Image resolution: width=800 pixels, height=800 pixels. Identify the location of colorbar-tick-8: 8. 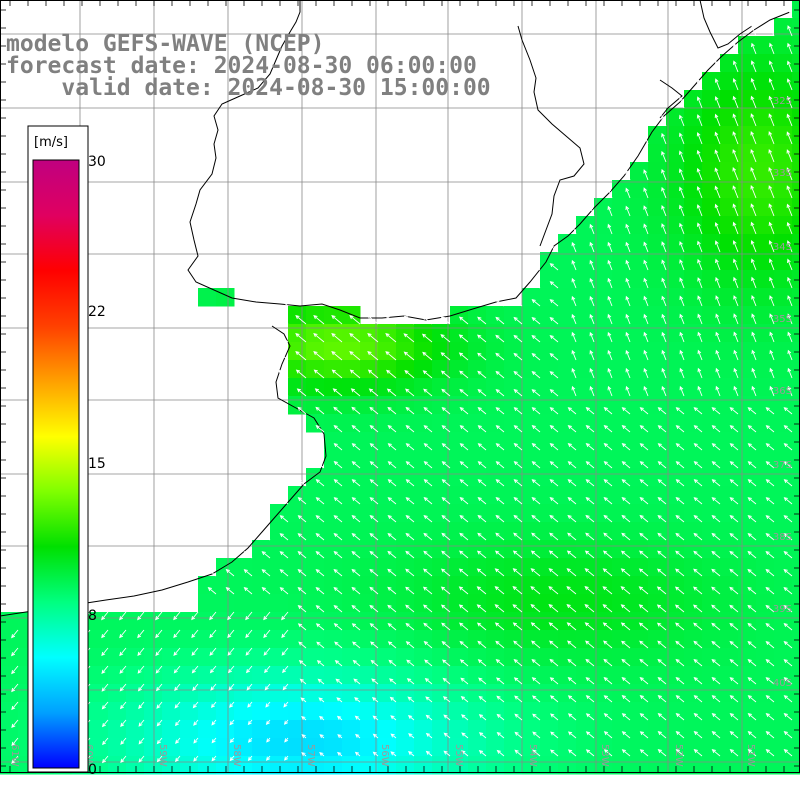
(92, 616).